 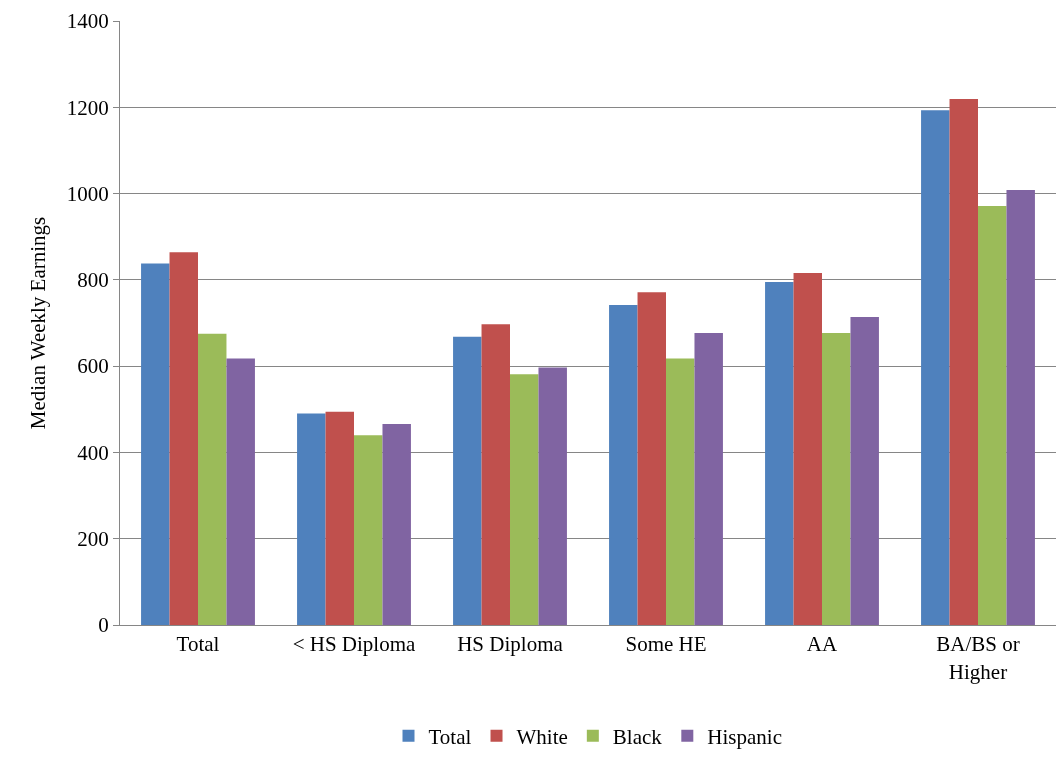 What do you see at coordinates (978, 658) in the screenshot?
I see `x-tick-label: BA/BS or Higher` at bounding box center [978, 658].